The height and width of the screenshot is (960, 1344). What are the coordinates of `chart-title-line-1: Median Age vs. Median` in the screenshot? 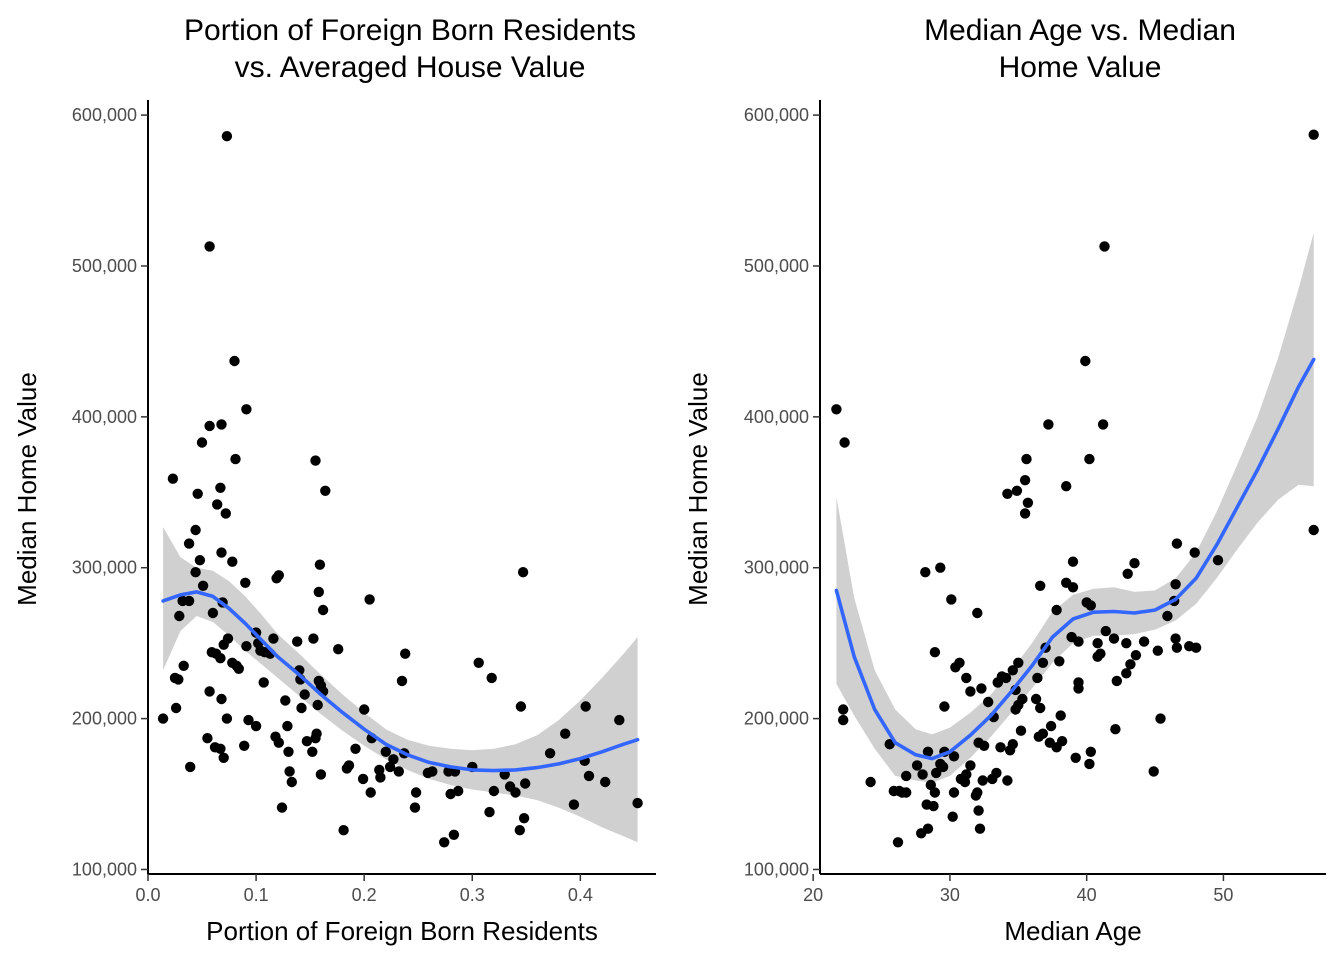 It's located at (1080, 30).